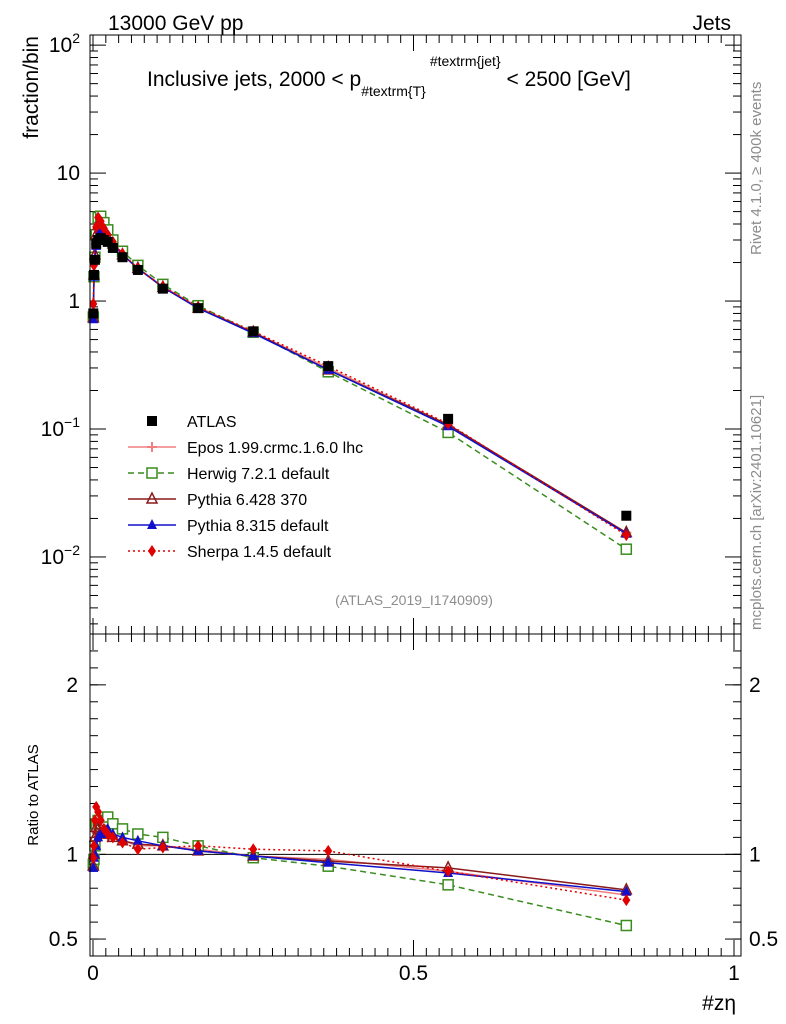 The height and width of the screenshot is (1024, 786). What do you see at coordinates (74, 301) in the screenshot?
I see `y-tick-label: 1` at bounding box center [74, 301].